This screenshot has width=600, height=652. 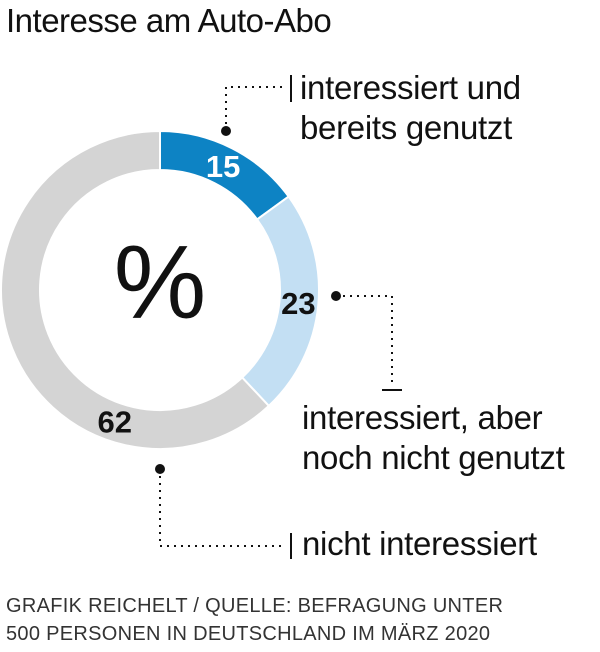 I want to click on chart-title: Interesse am Auto-Abo, so click(x=169, y=20).